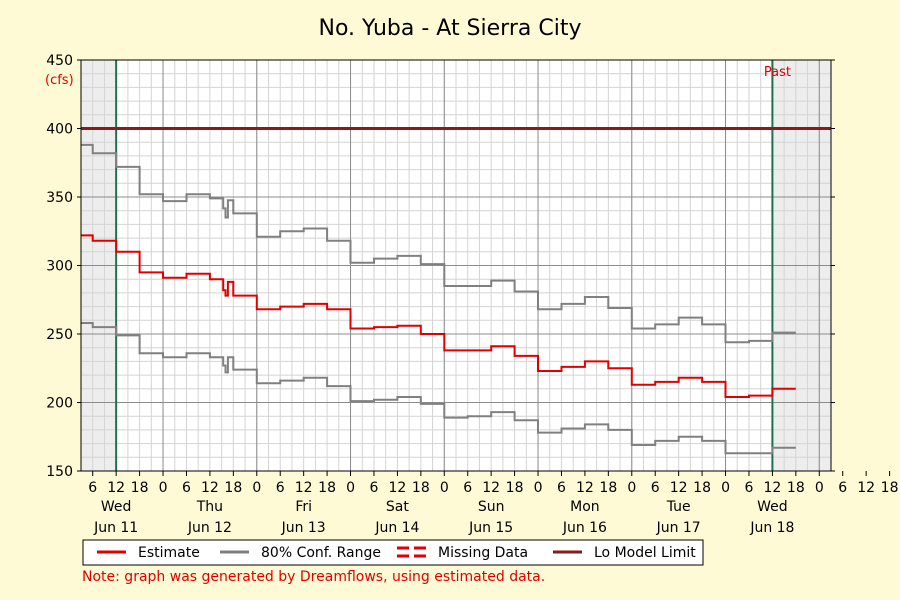 The width and height of the screenshot is (900, 600). What do you see at coordinates (678, 507) in the screenshot?
I see `day-label: Tue` at bounding box center [678, 507].